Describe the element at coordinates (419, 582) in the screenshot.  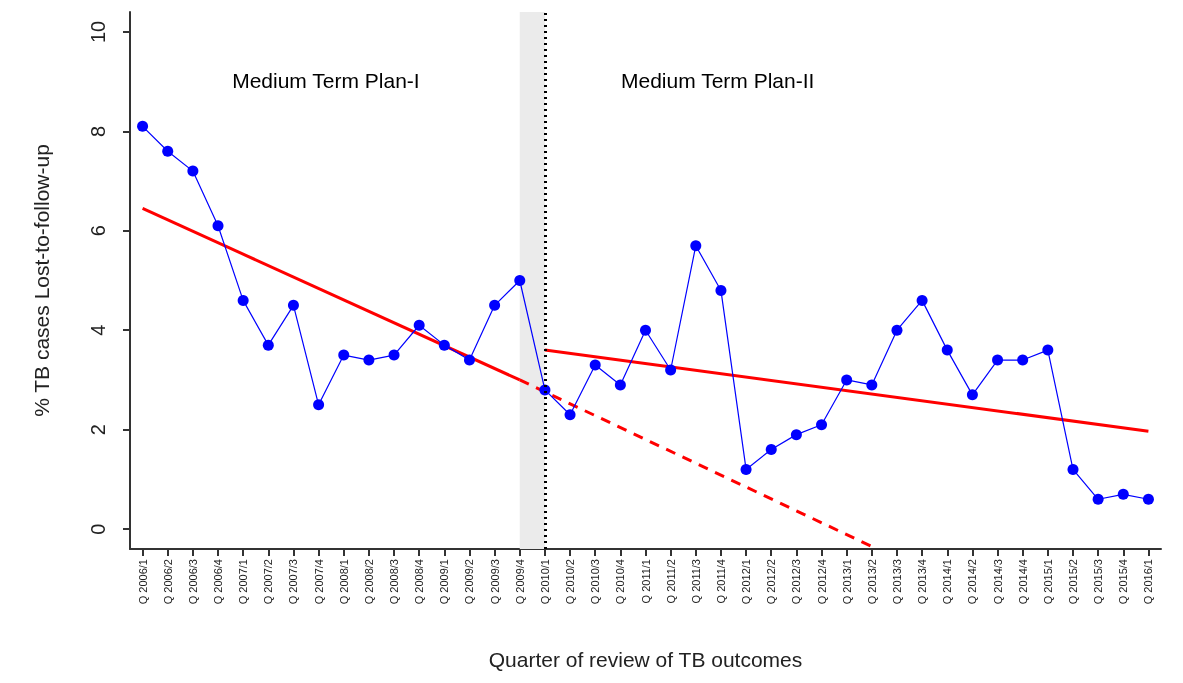
I see `x-tick-label: Q 2008/4` at that location.